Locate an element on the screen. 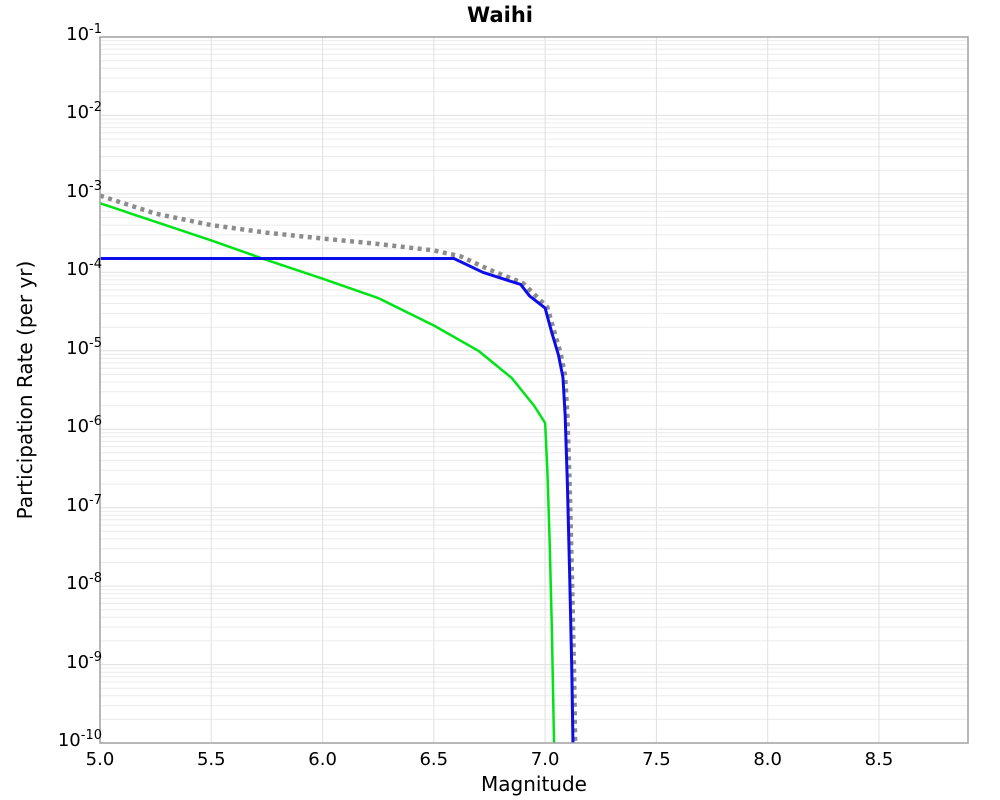 Image resolution: width=1000 pixels, height=800 pixels. y-tick-label: 10⁻⁶ is located at coordinates (84, 426).